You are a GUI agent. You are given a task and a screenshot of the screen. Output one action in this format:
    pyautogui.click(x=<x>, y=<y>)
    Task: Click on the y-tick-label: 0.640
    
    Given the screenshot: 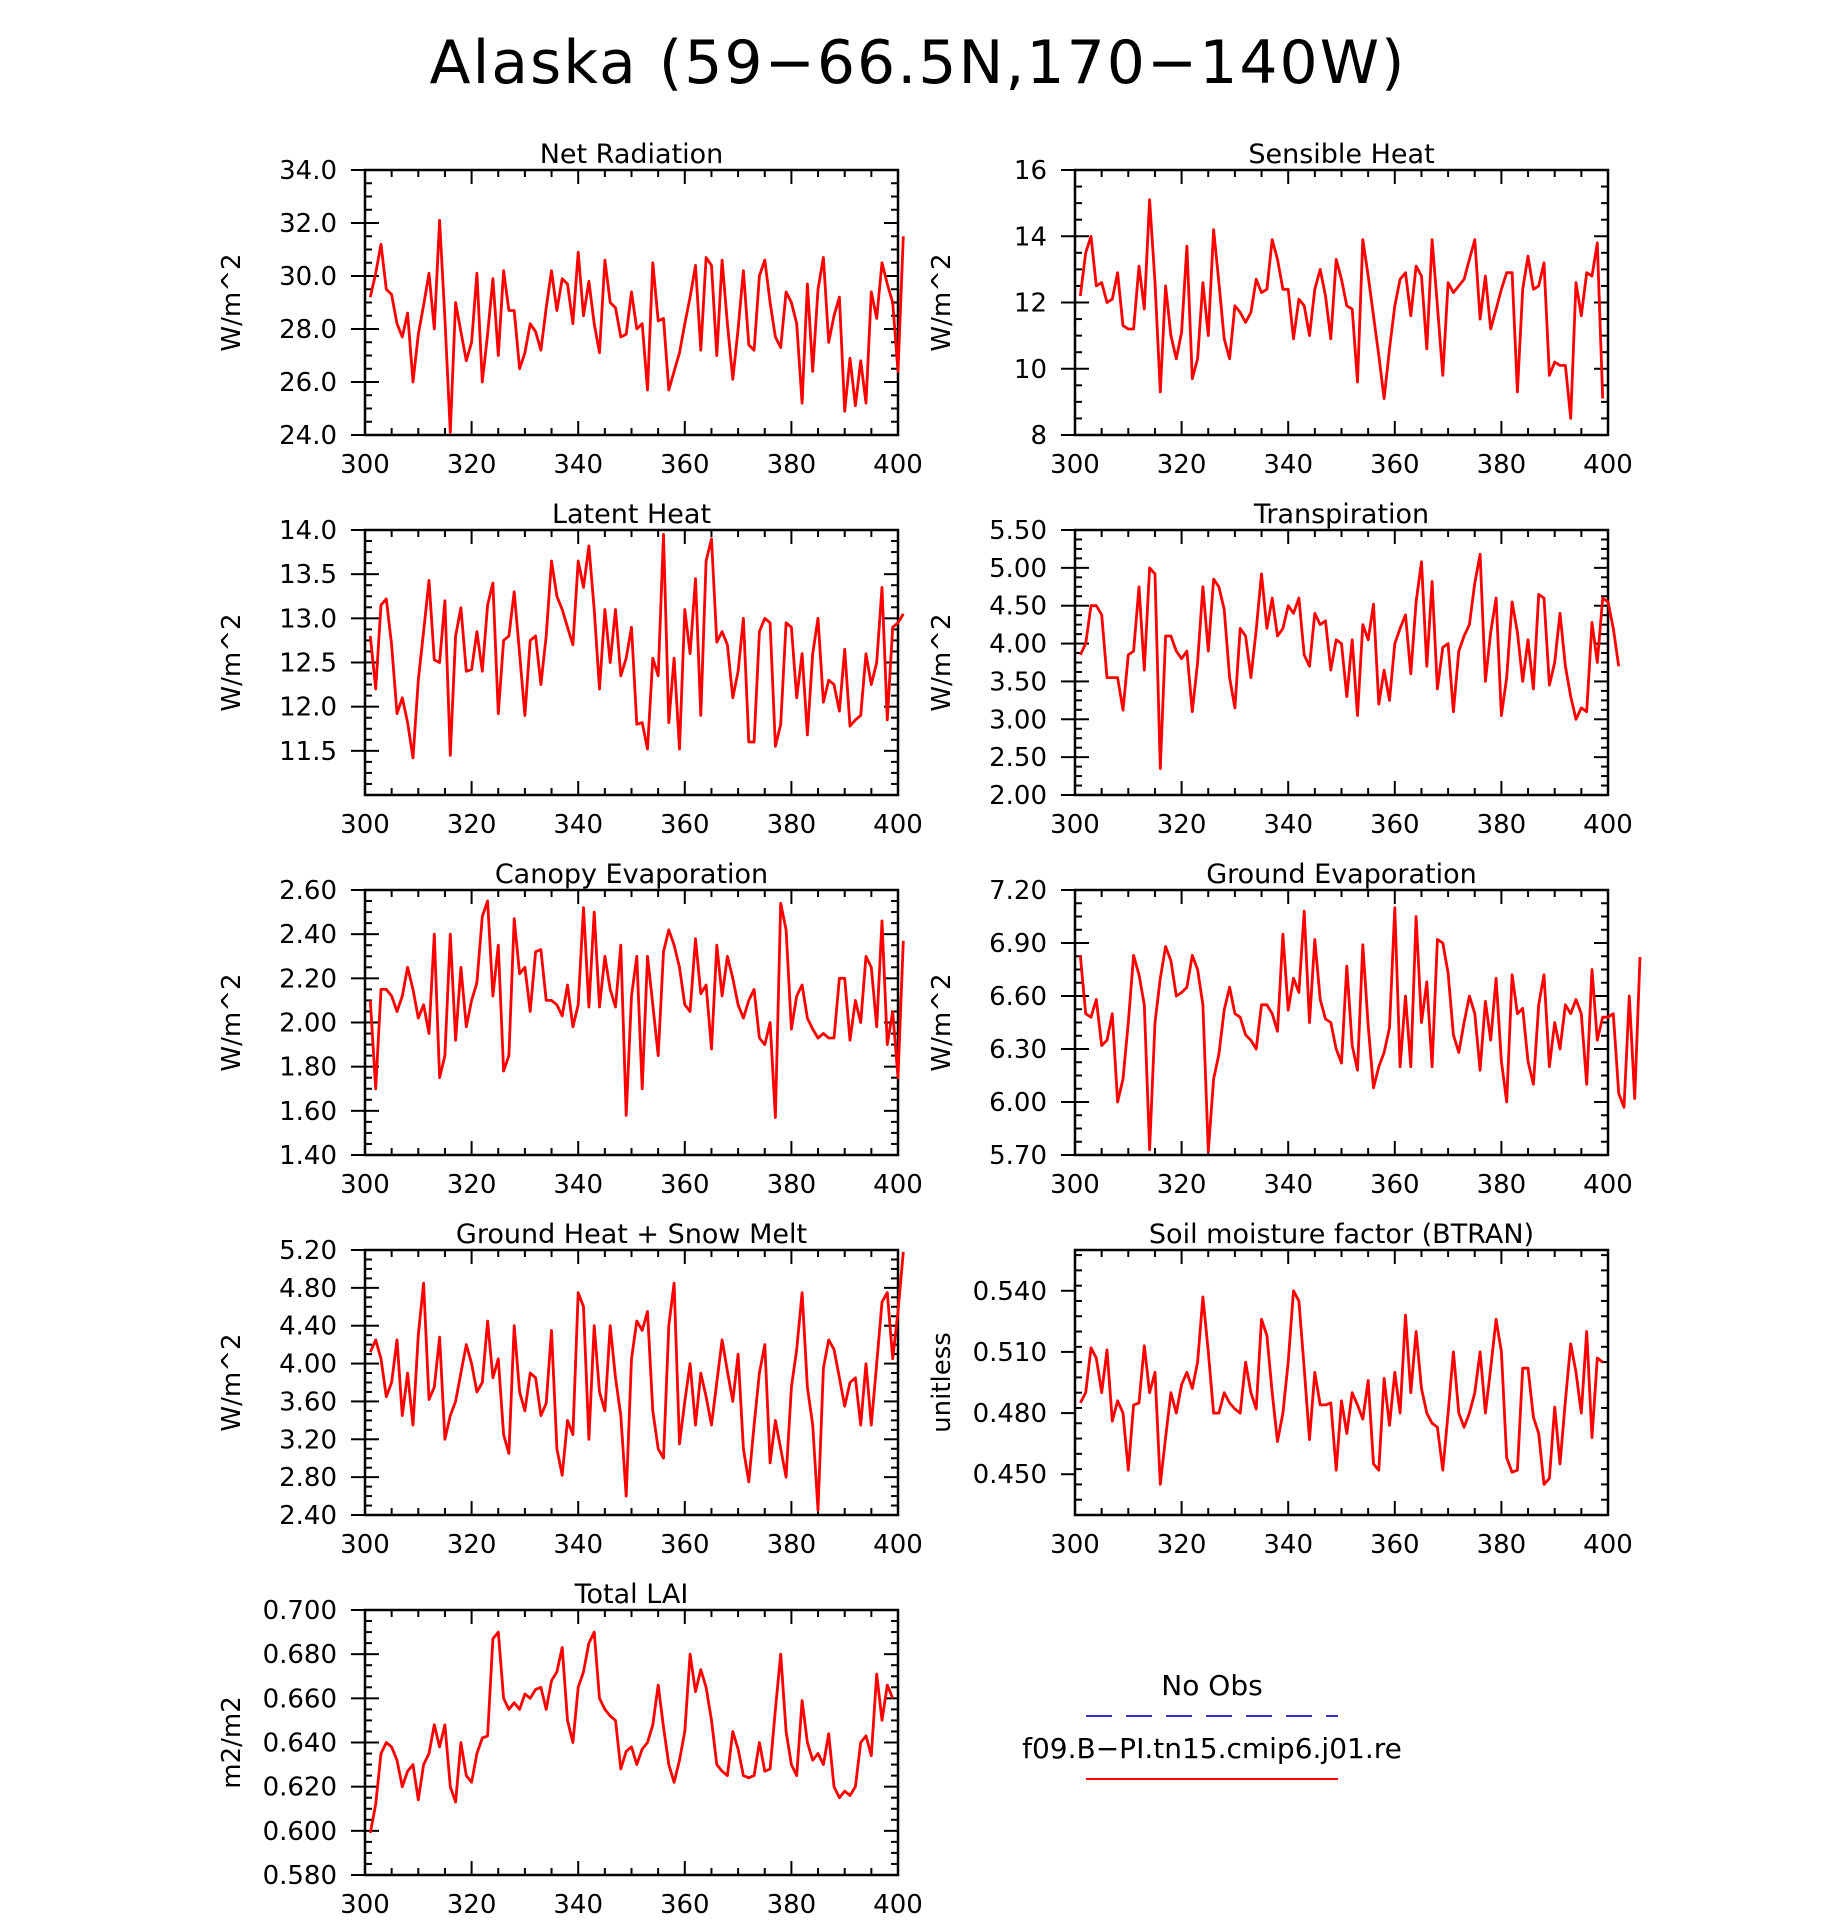 What is the action you would take?
    pyautogui.click(x=300, y=1744)
    